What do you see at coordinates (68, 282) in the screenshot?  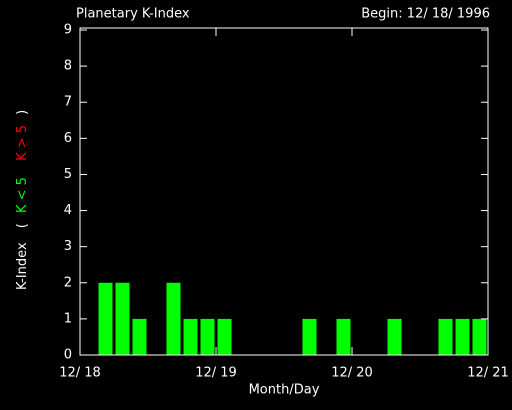 I see `y-tick-label: 2` at bounding box center [68, 282].